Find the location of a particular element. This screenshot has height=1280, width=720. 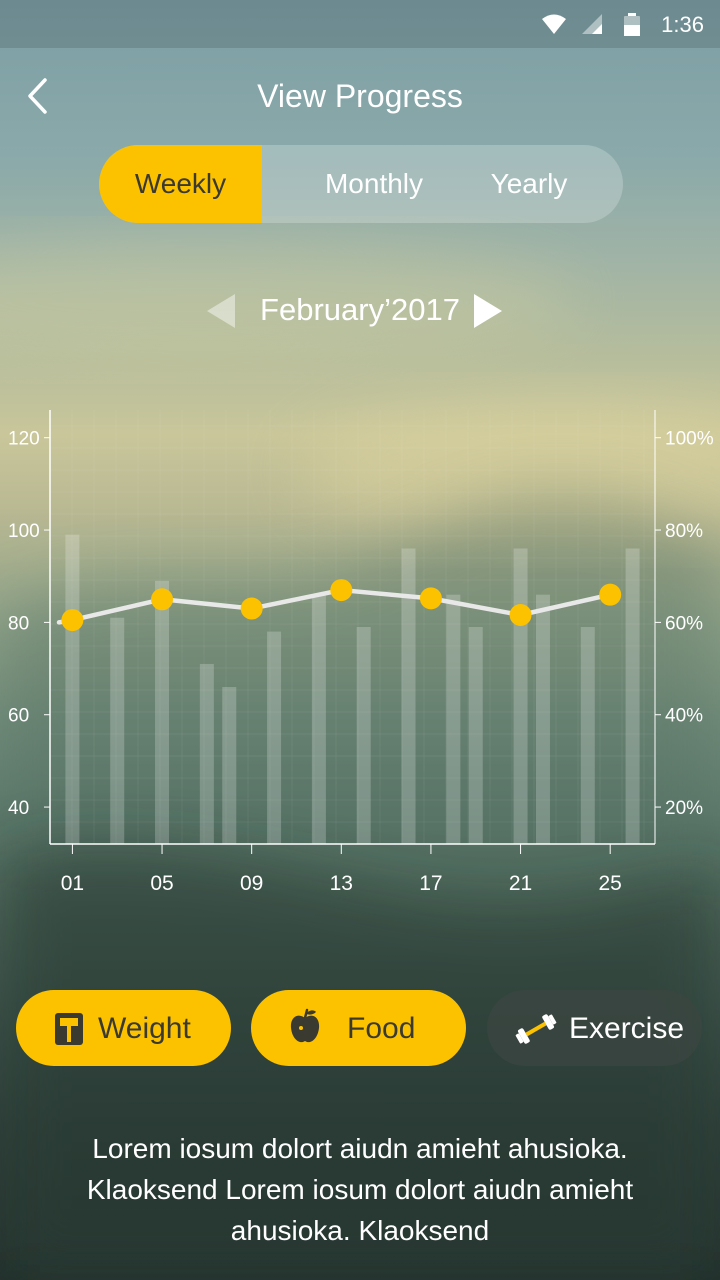

month-navigator: February’2017 is located at coordinates (360, 311).